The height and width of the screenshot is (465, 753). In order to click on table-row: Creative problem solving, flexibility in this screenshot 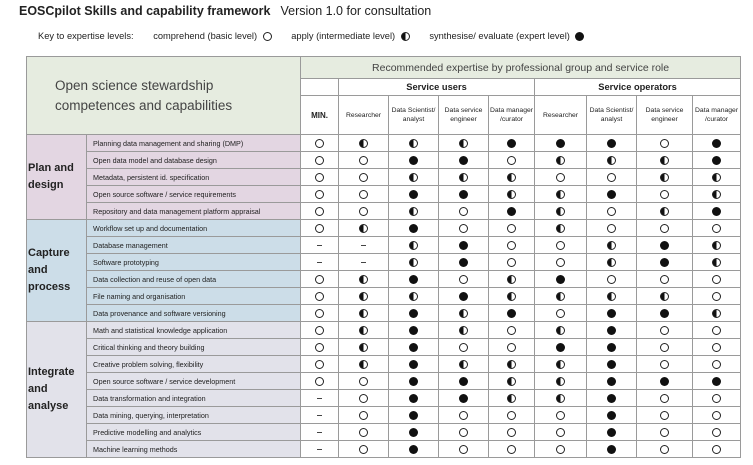, I will do `click(384, 364)`.